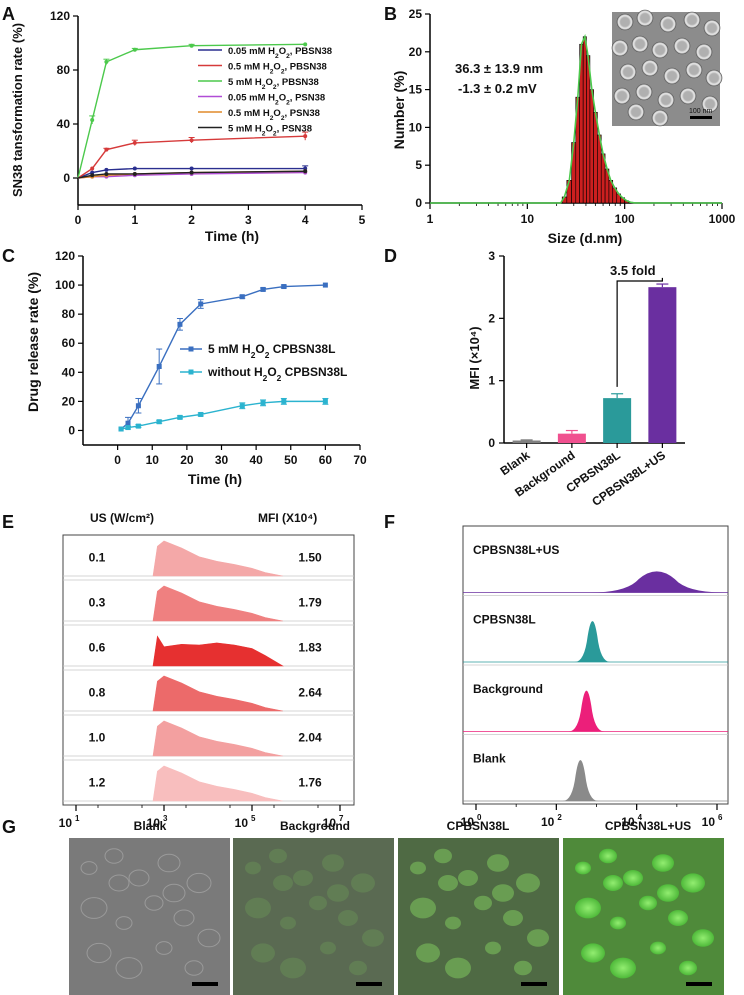  What do you see at coordinates (205, 984) in the screenshot?
I see `scale-bar` at bounding box center [205, 984].